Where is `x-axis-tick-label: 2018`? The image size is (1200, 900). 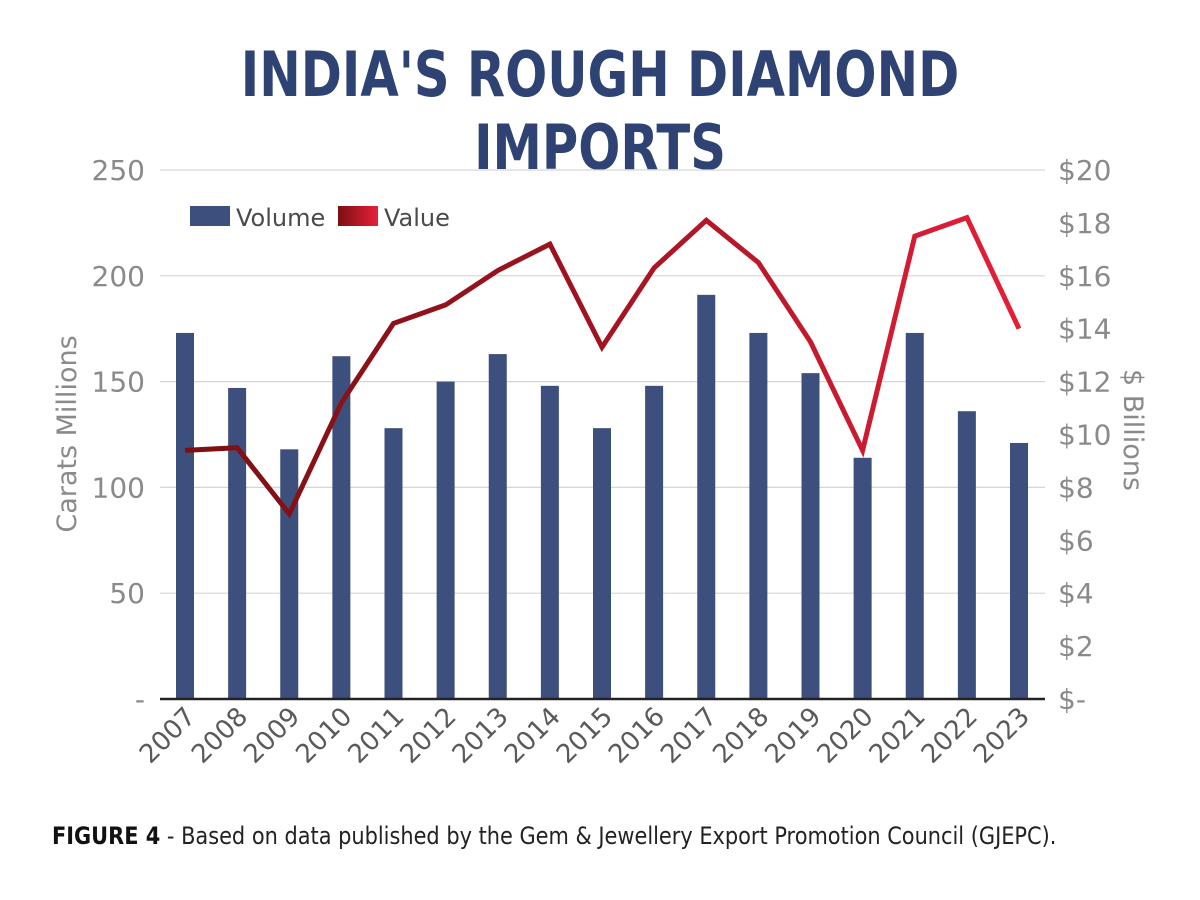
x-axis-tick-label: 2018 is located at coordinates (741, 736).